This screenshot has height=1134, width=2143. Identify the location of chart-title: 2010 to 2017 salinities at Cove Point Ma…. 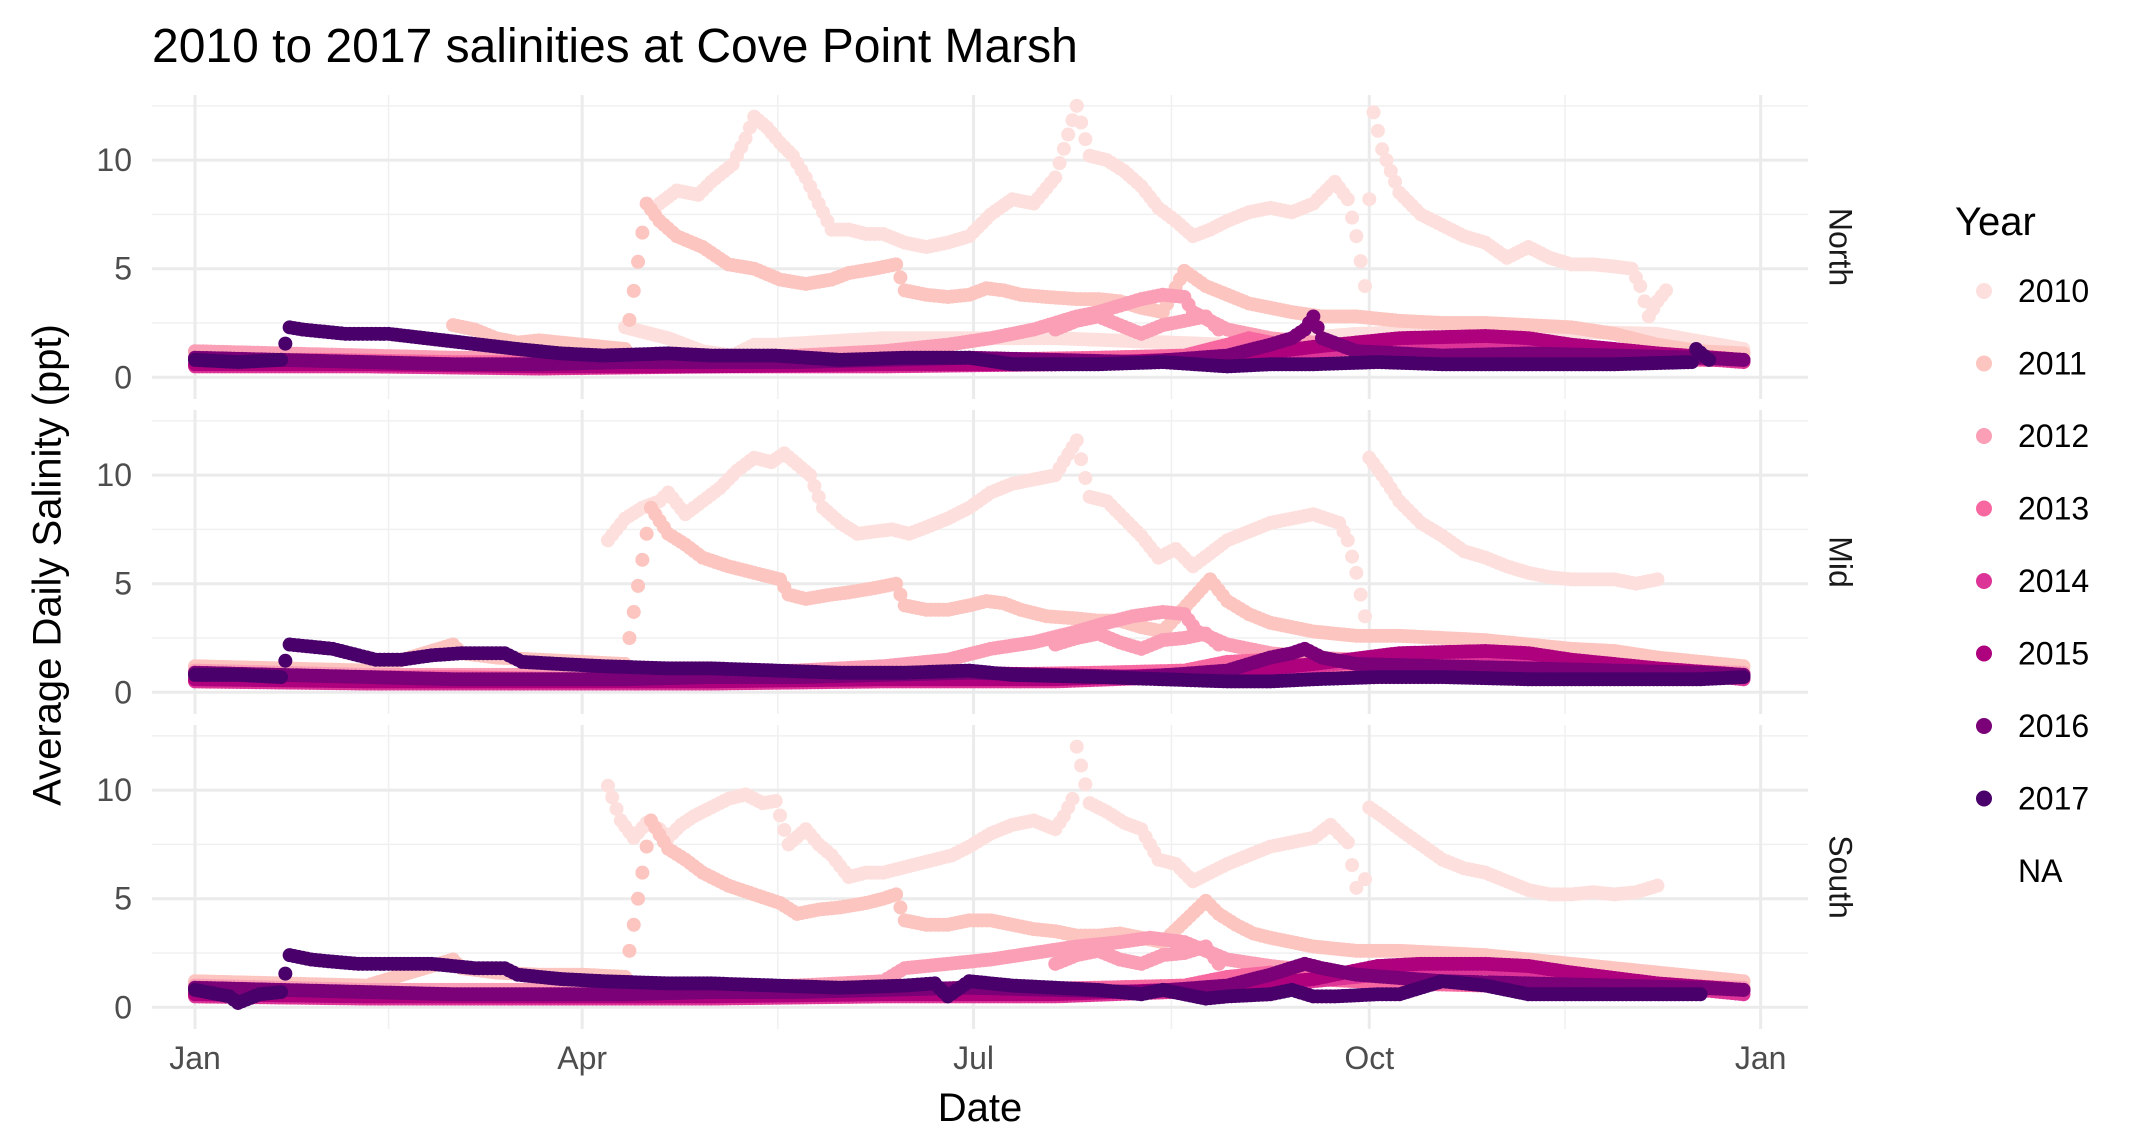
(615, 46).